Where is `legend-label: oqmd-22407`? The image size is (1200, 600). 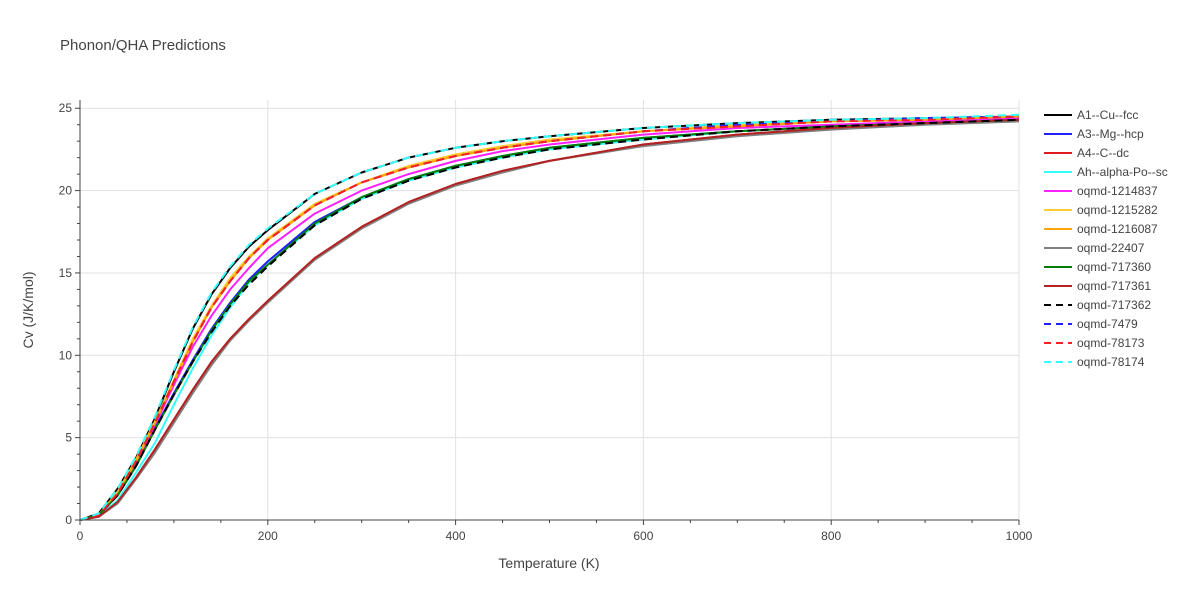
legend-label: oqmd-22407 is located at coordinates (1111, 248).